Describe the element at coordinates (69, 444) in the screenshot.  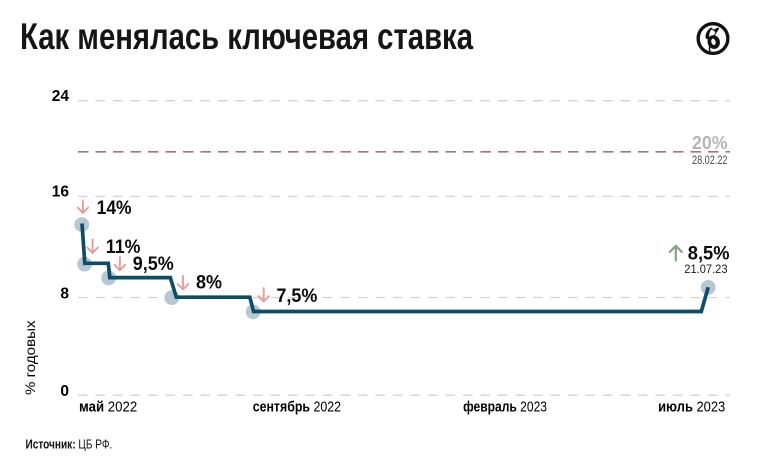
I see `svg-text: Источник: ЦБ РФ.` at that location.